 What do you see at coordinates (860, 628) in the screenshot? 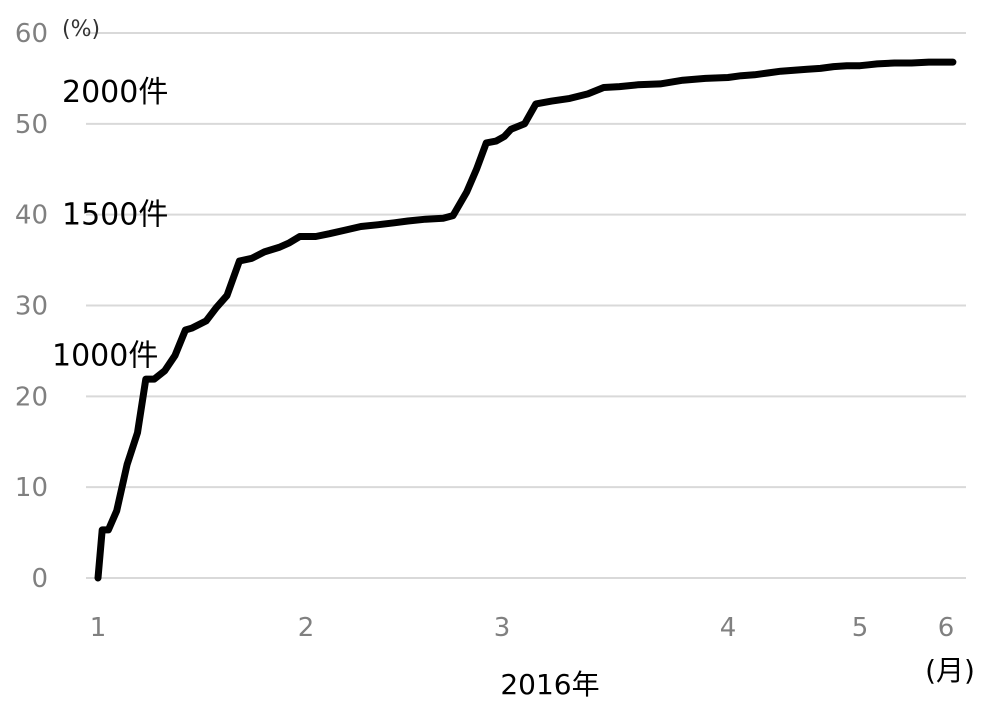
I see `x-tick-label: 5` at bounding box center [860, 628].